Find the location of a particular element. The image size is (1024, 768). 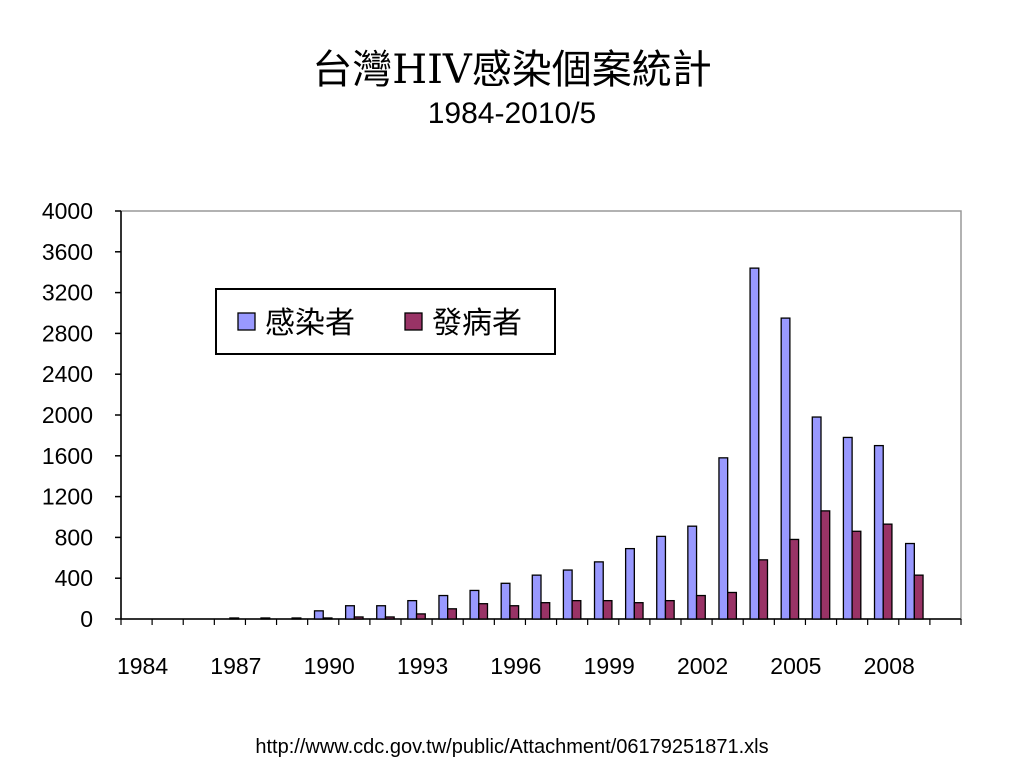

y-tick-label: 1600 is located at coordinates (67, 456).